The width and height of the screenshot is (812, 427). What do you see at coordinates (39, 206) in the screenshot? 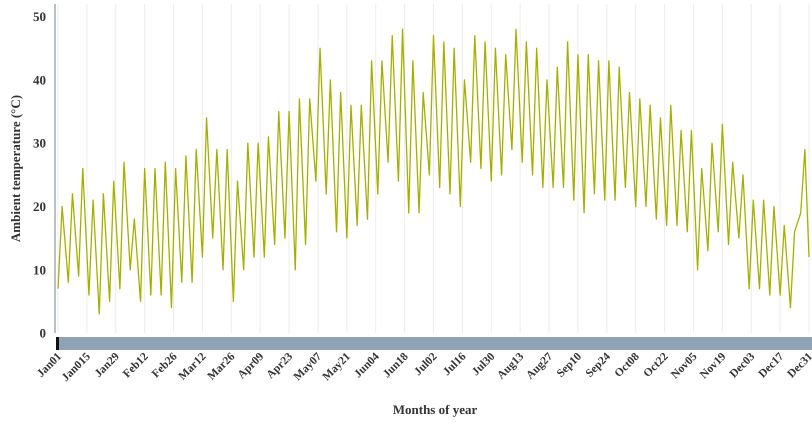
I see `y-tick-label: 20` at bounding box center [39, 206].